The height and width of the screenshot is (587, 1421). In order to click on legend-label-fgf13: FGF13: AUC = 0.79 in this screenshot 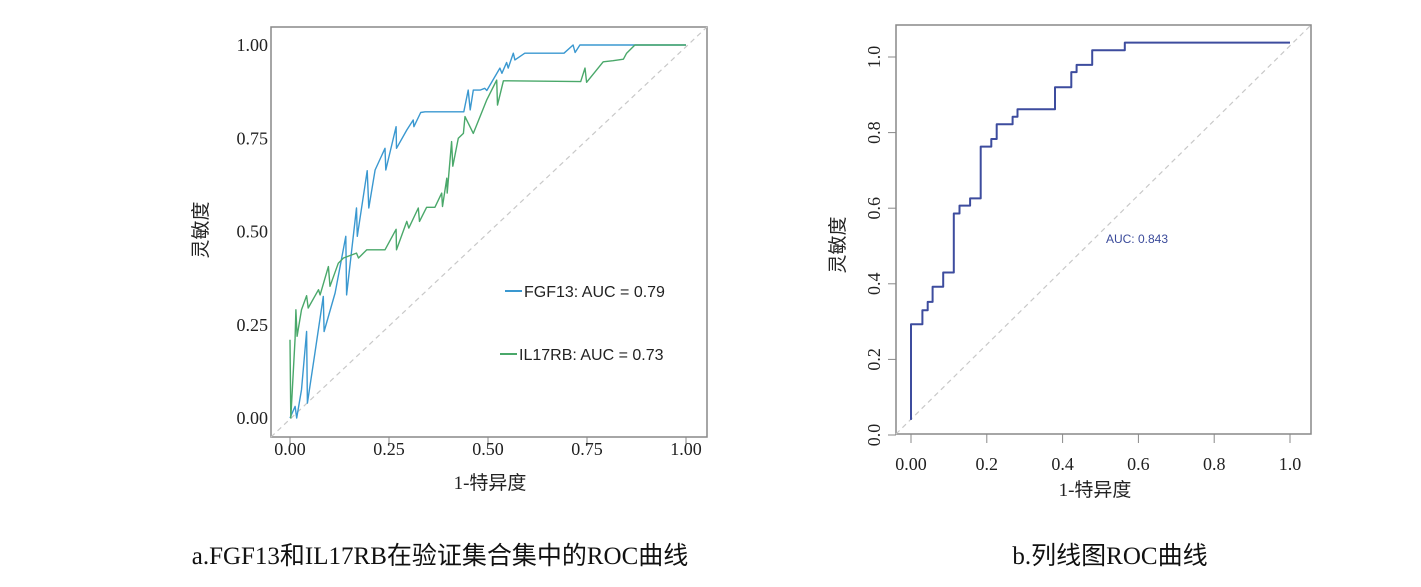, I will do `click(594, 292)`.